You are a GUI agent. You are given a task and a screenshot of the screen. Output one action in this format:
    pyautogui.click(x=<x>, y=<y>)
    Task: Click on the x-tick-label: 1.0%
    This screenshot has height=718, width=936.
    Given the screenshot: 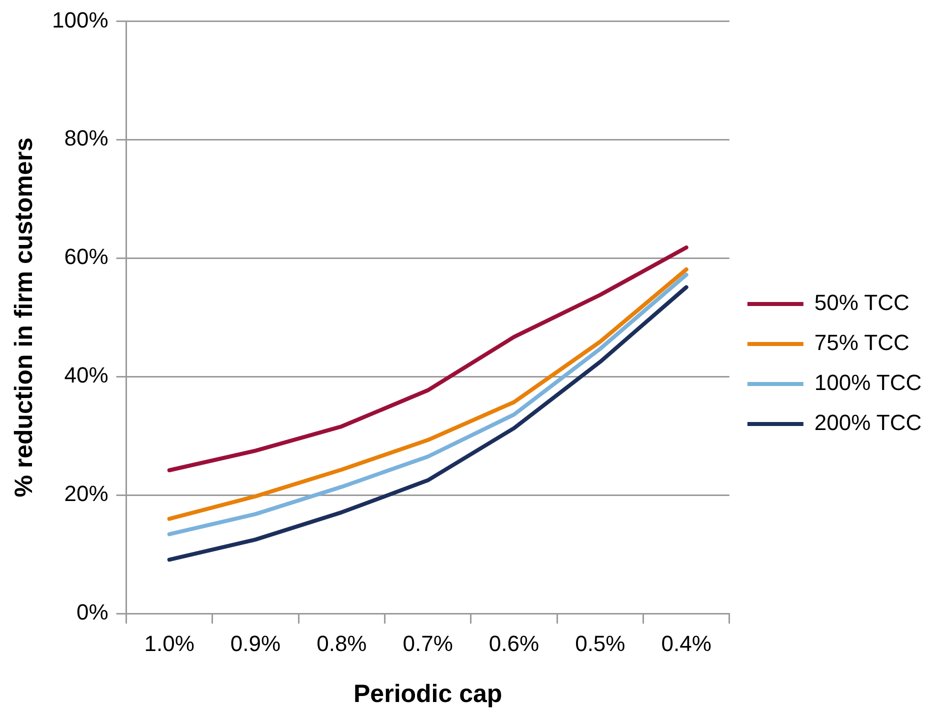 What is the action you would take?
    pyautogui.click(x=169, y=643)
    